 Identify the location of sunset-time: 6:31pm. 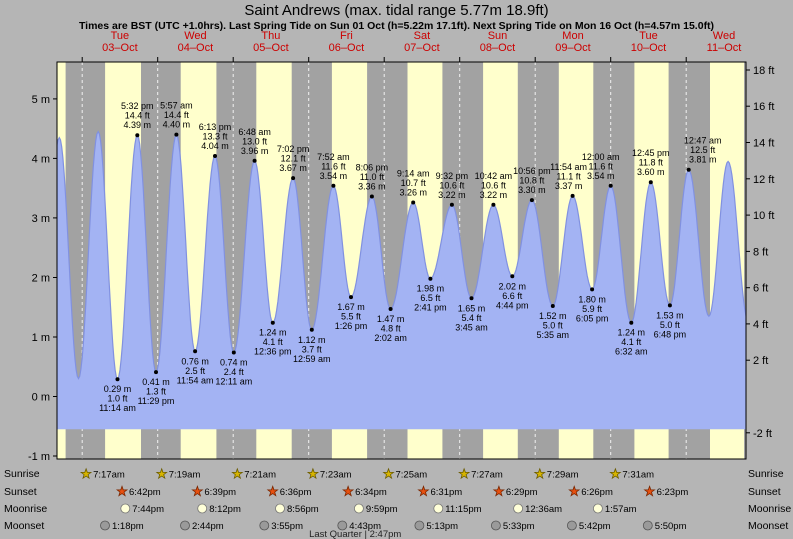
(447, 492).